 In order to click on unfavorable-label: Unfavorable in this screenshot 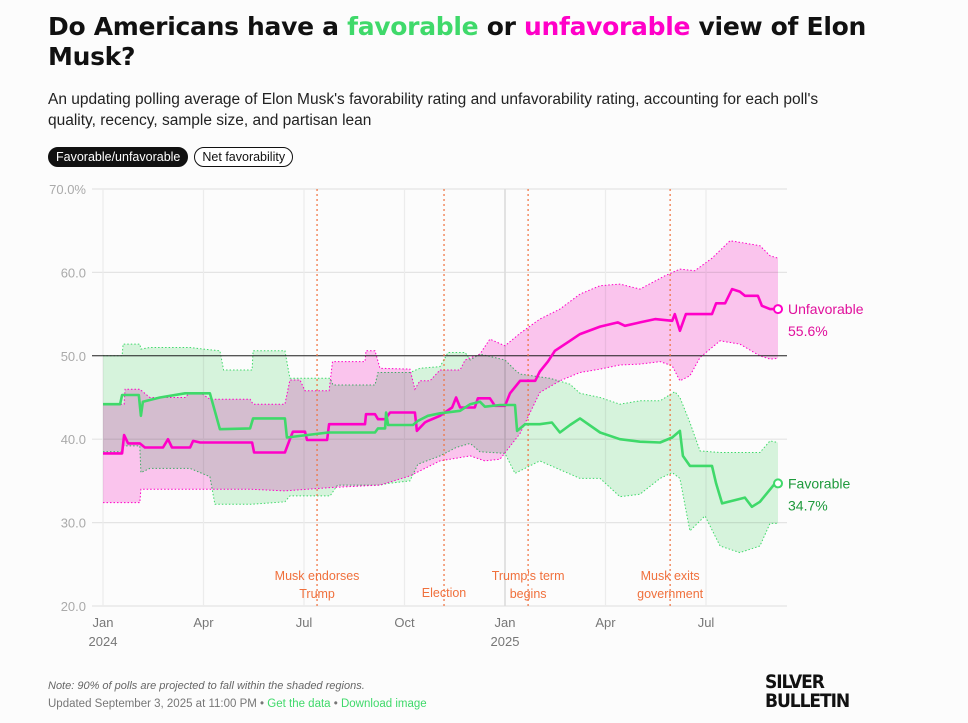, I will do `click(826, 309)`.